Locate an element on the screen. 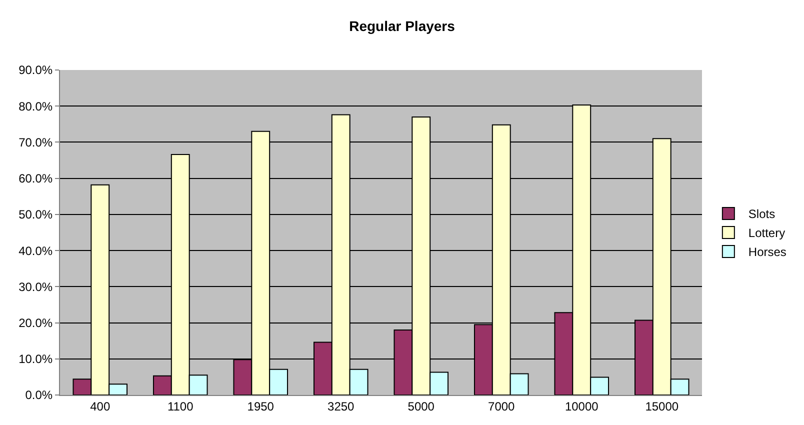 The height and width of the screenshot is (425, 804). chart-title: Regular Players is located at coordinates (402, 26).